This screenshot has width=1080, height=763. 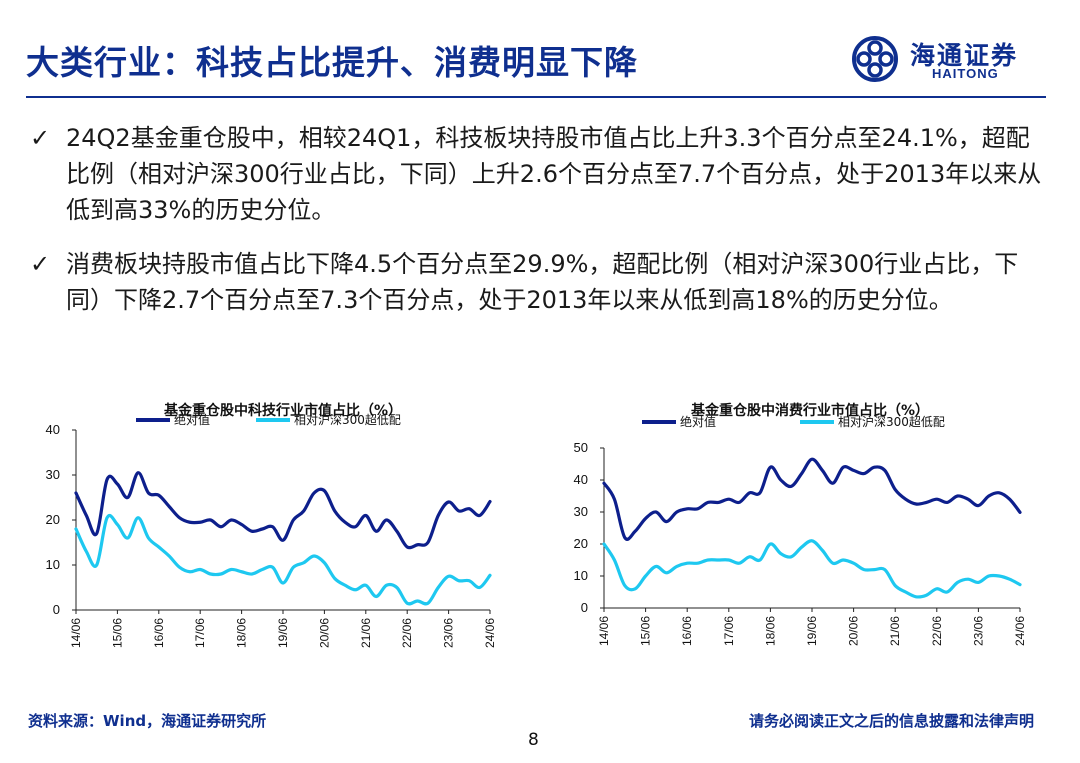 What do you see at coordinates (283, 410) in the screenshot?
I see `chart-title: 基金重仓股中科技行业市值占比（%）` at bounding box center [283, 410].